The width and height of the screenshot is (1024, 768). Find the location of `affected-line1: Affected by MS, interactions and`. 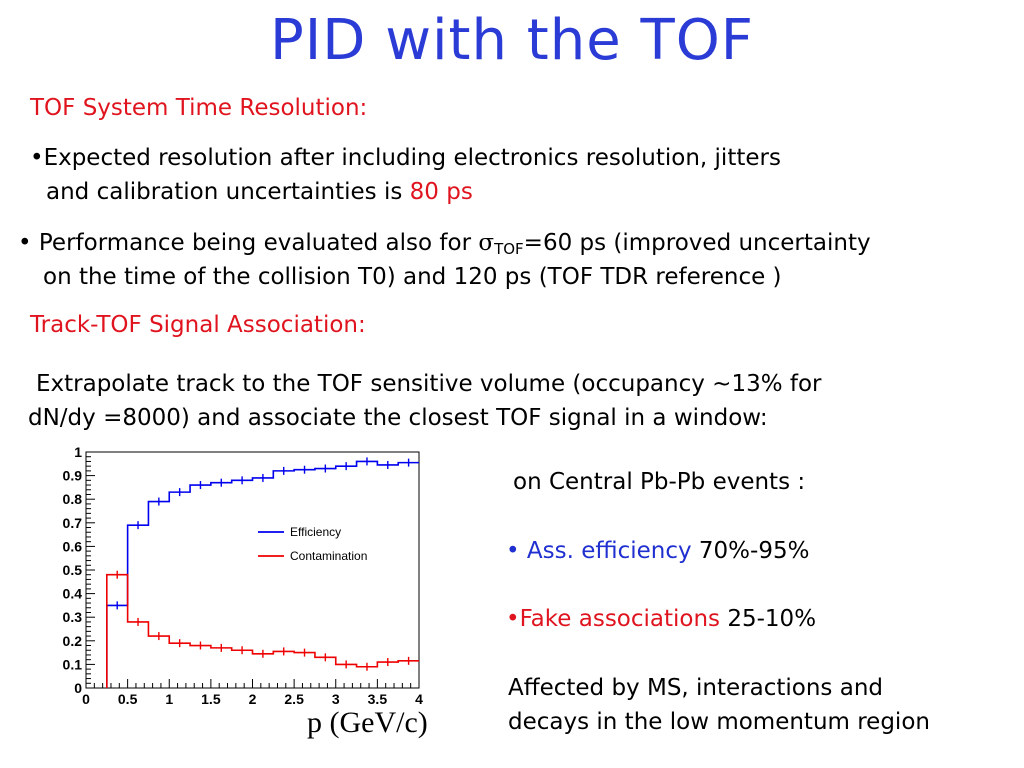

affected-line1: Affected by MS, interactions and is located at coordinates (695, 688).